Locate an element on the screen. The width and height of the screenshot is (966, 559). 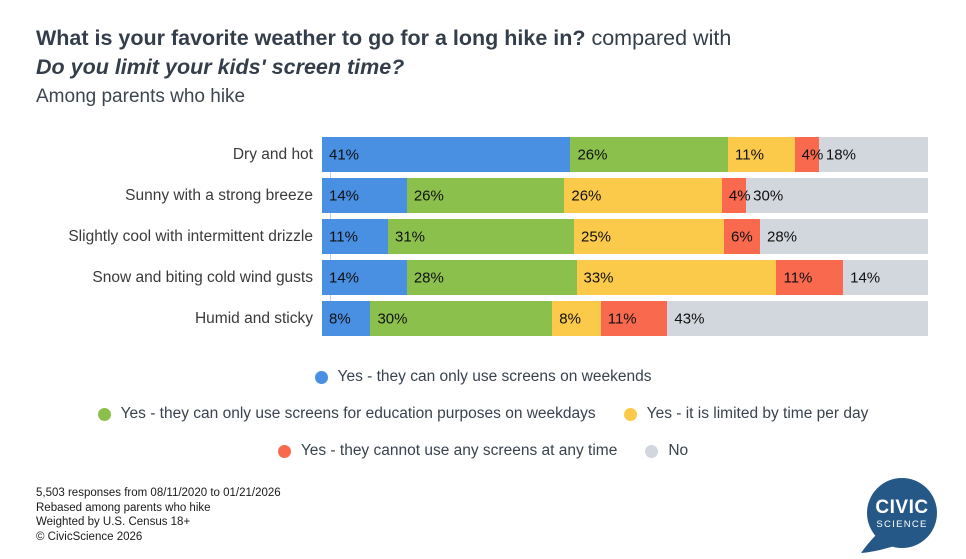
bar-segment-label: 31% is located at coordinates (410, 236).